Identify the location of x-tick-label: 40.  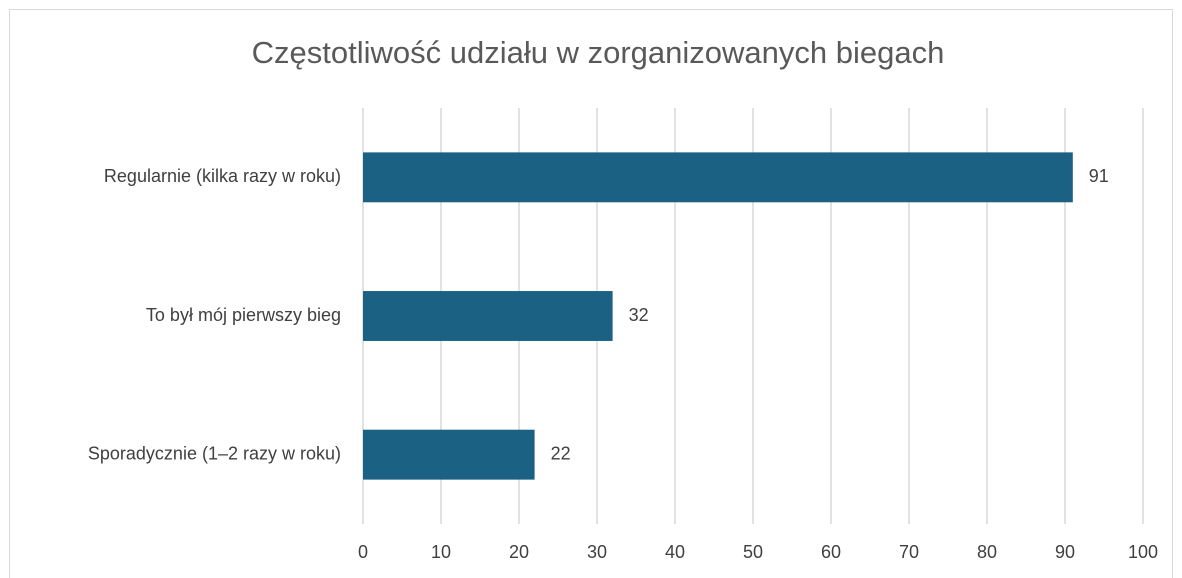
(675, 552).